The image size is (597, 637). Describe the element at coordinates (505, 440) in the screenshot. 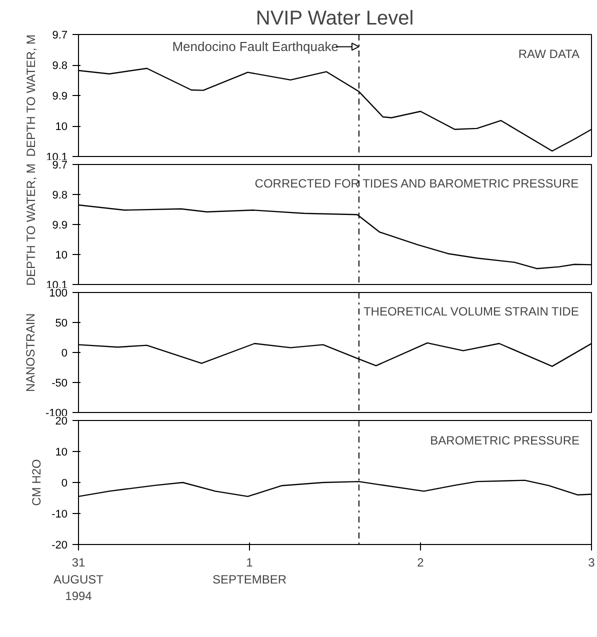

I see `annotation: BAROMETRIC PRESSURE` at that location.